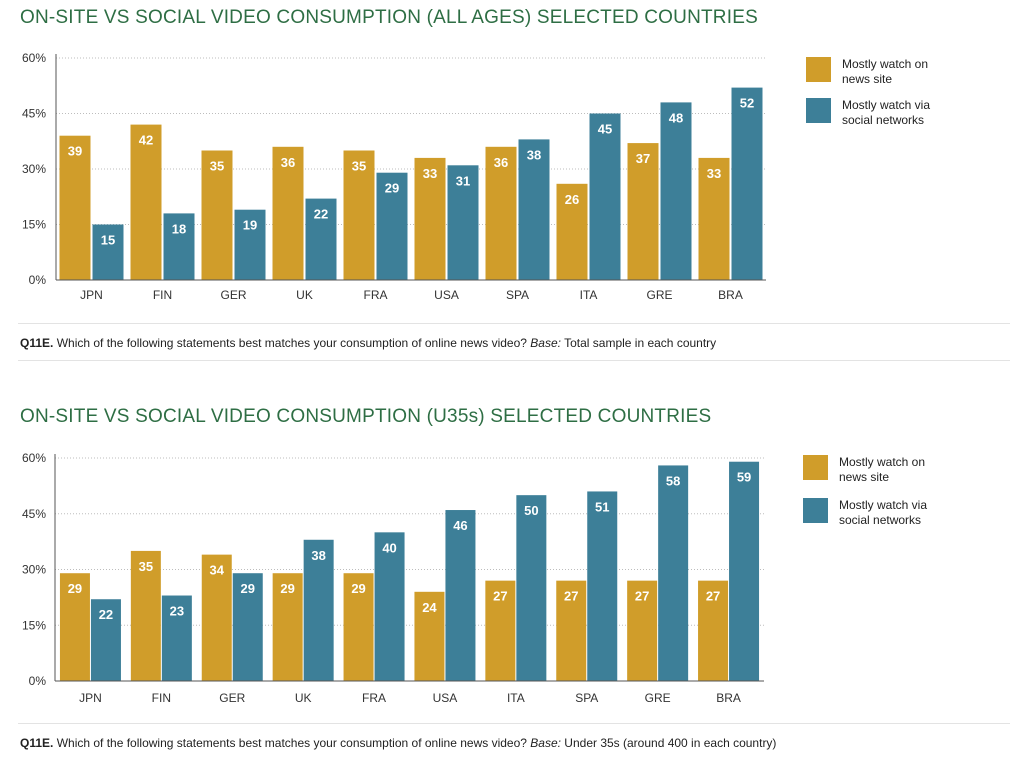 The height and width of the screenshot is (761, 1019). What do you see at coordinates (75, 151) in the screenshot?
I see `bar-value-label: 39` at bounding box center [75, 151].